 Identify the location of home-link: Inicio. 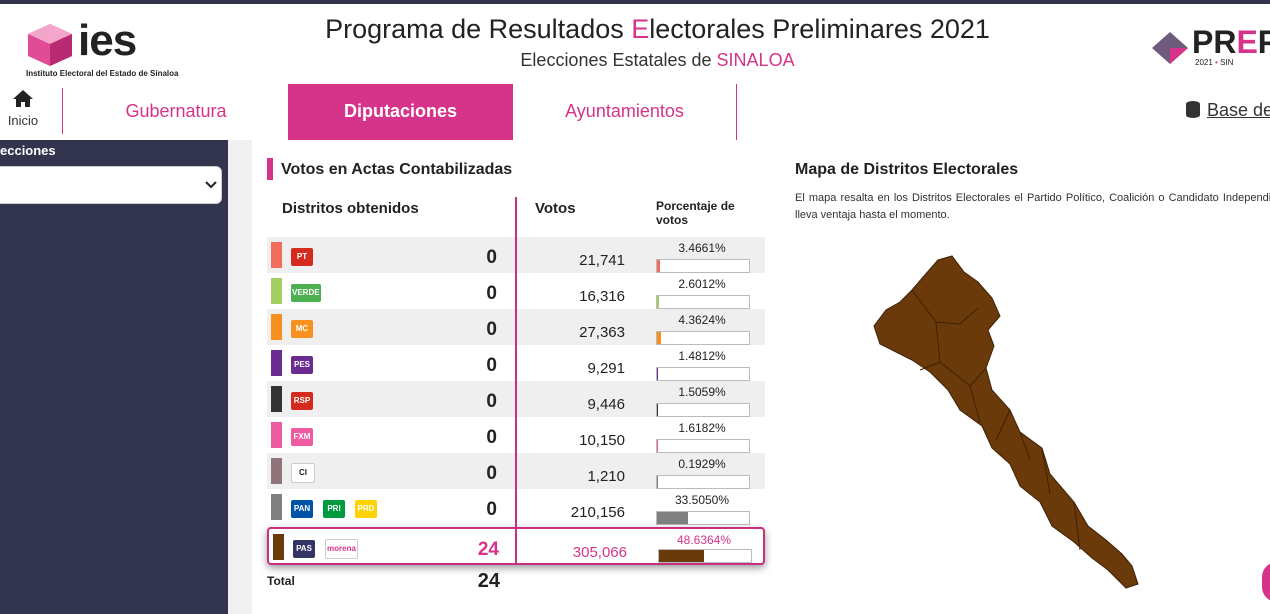
(23, 108).